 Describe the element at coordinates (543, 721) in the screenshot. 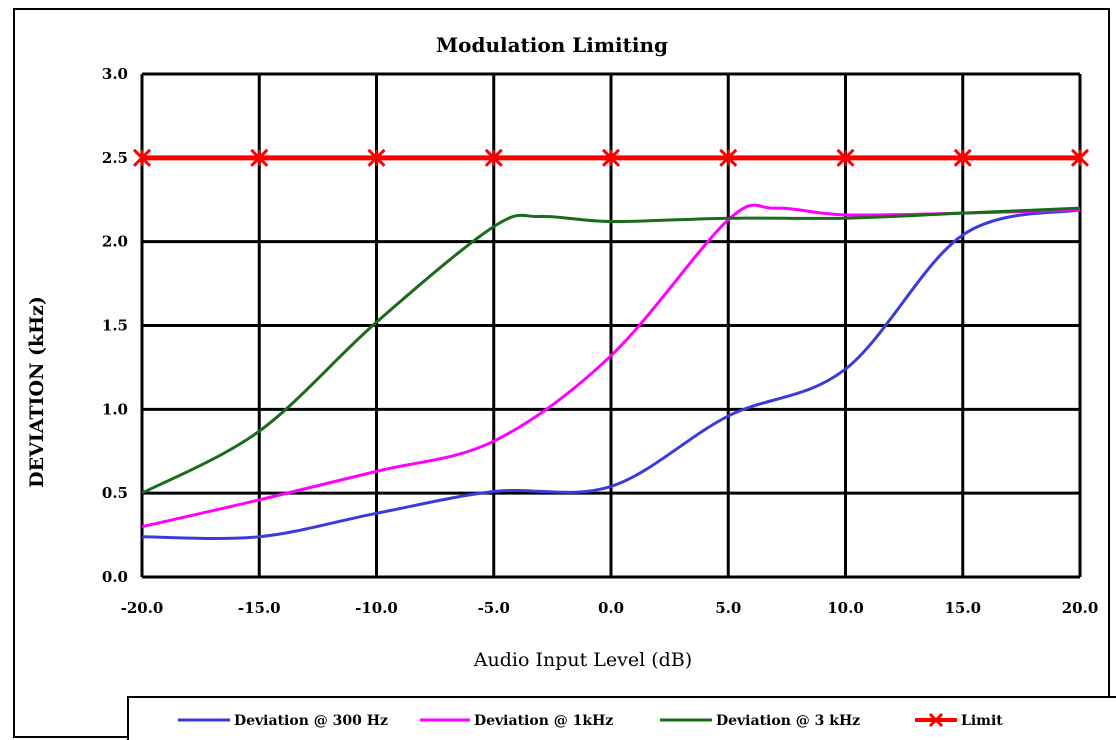

I see `legend-label: Deviation @ 1kHz` at that location.